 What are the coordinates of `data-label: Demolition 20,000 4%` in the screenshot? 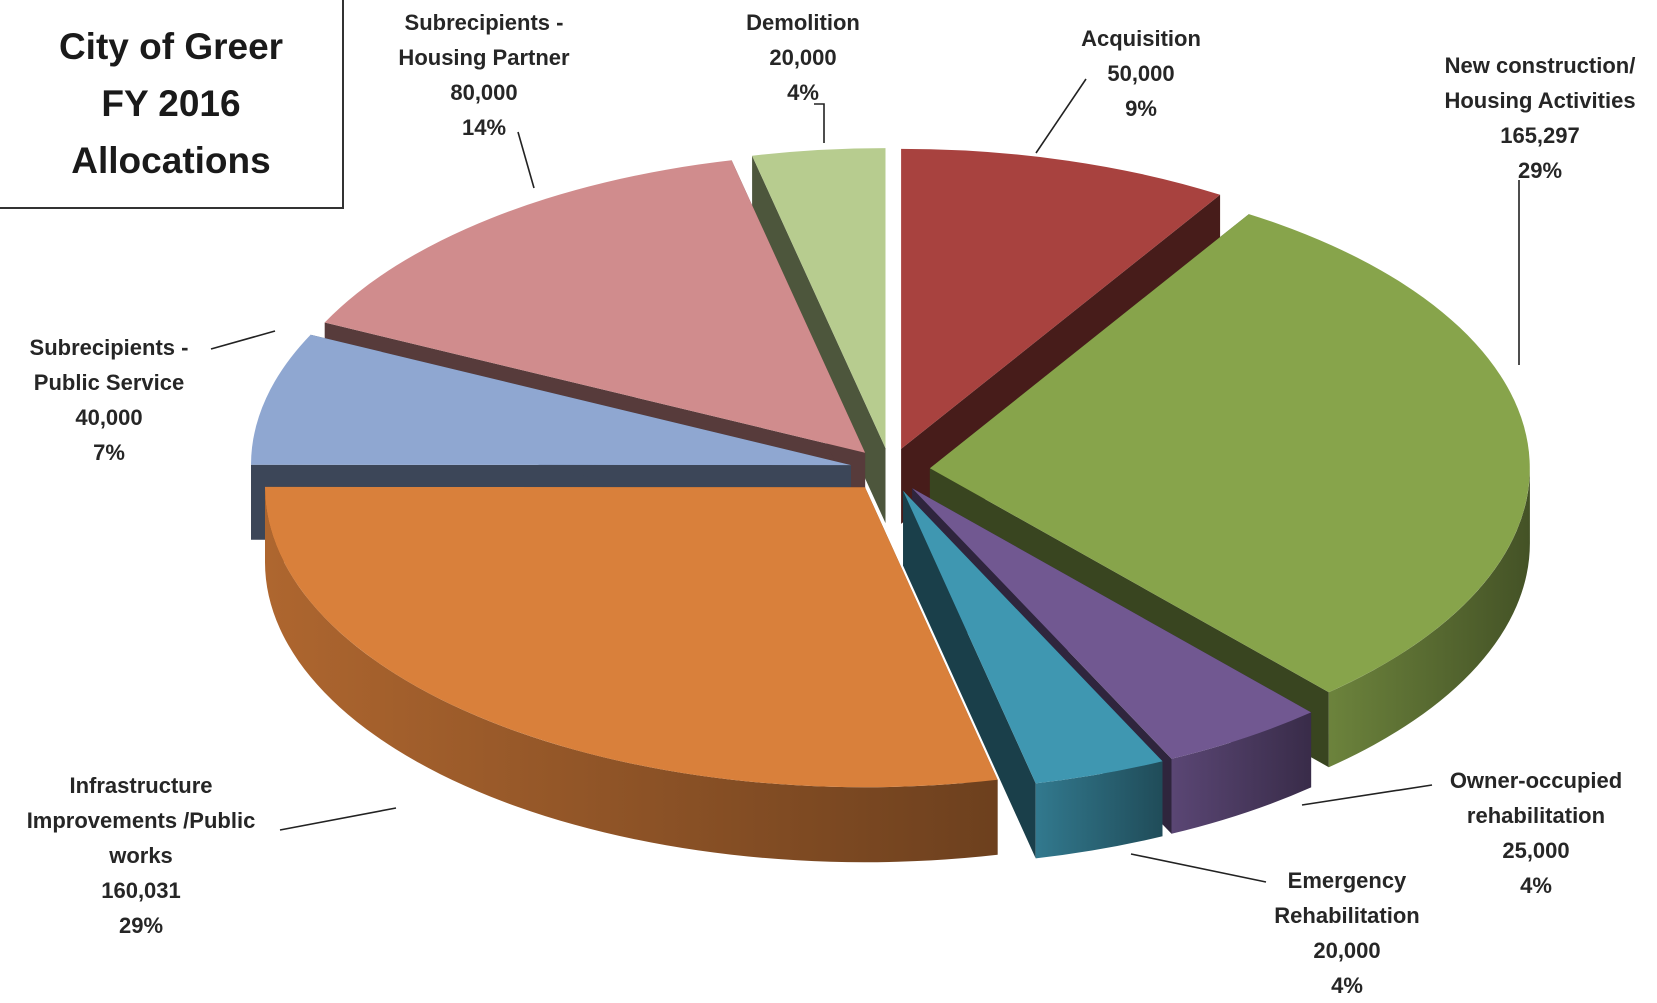 It's located at (803, 57).